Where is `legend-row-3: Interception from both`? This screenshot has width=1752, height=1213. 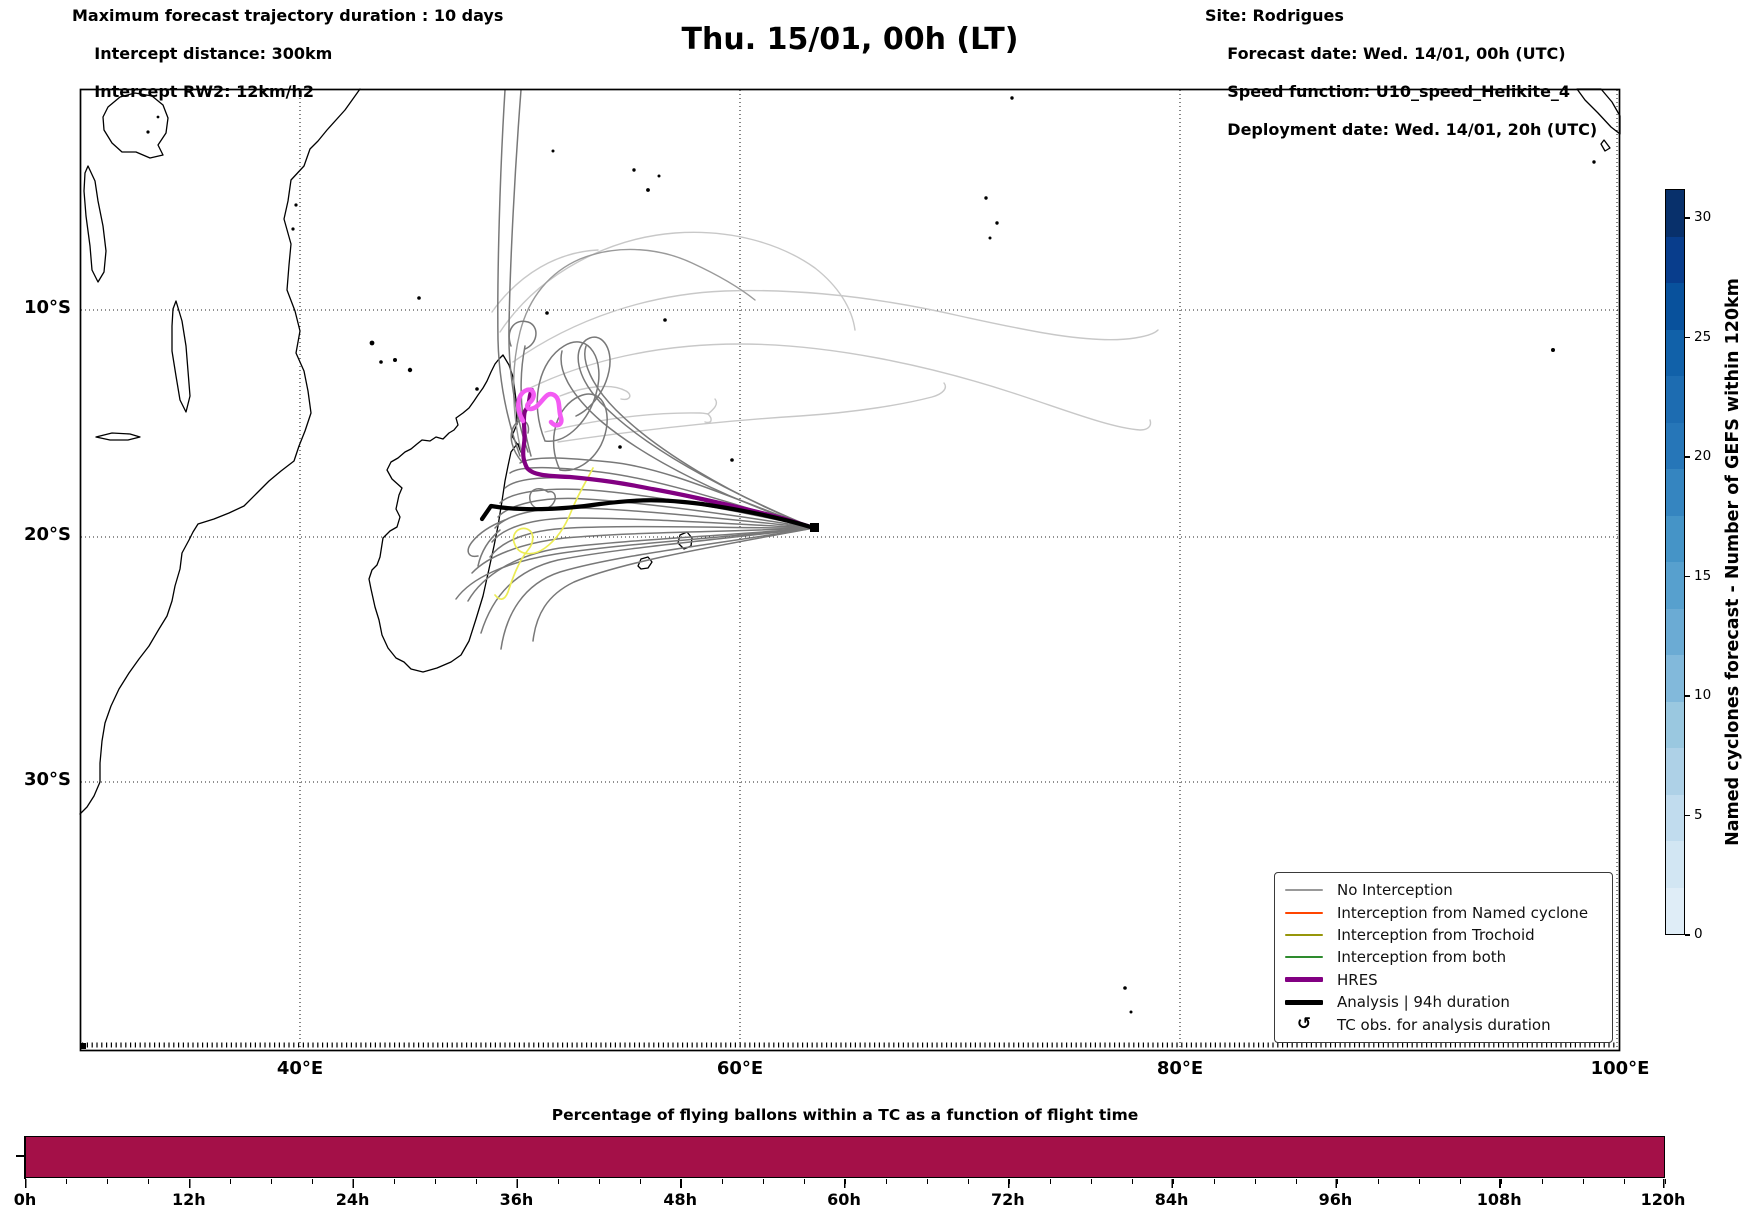
legend-row-3: Interception from both is located at coordinates (1443, 957).